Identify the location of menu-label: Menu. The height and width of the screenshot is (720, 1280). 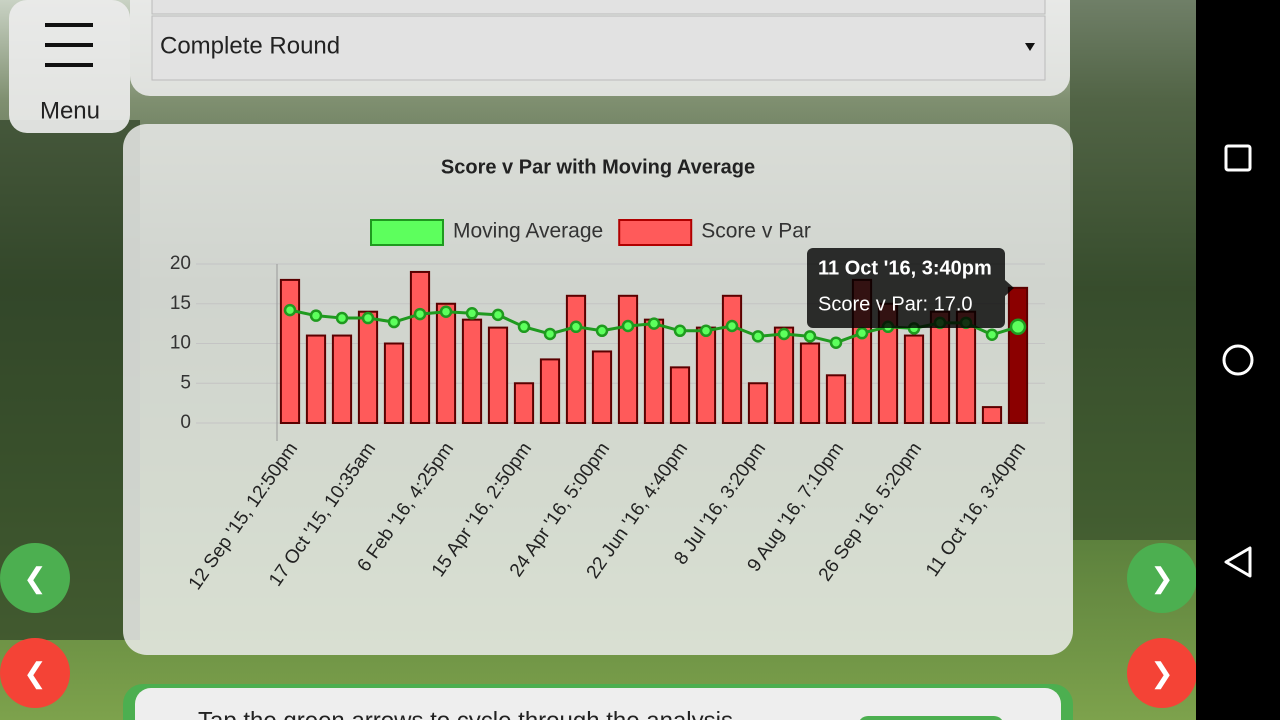
(70, 110).